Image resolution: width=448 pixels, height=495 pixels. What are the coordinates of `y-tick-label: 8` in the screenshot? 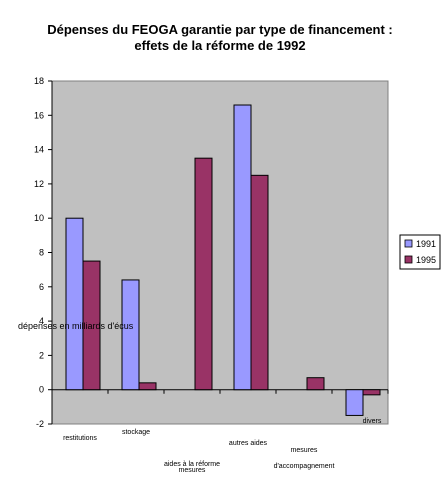 It's located at (41, 253).